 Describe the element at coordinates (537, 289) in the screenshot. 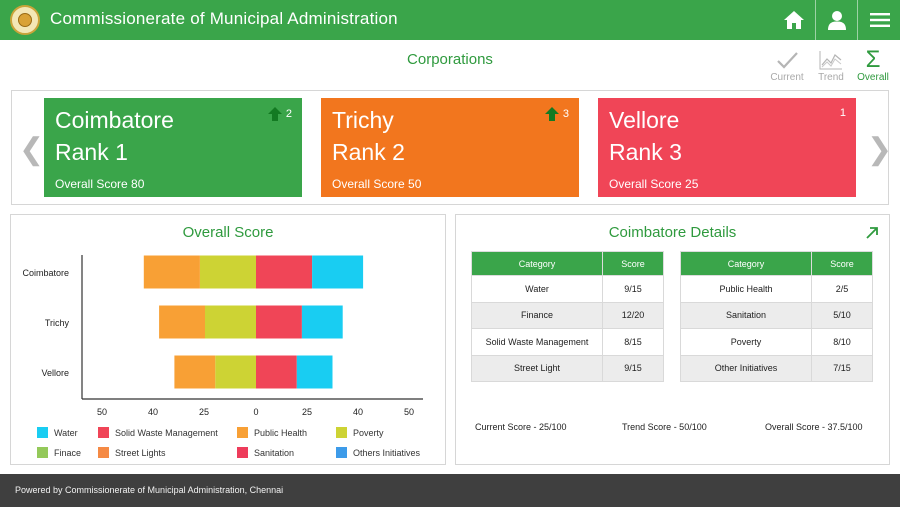

I see `table-cell: Water` at that location.